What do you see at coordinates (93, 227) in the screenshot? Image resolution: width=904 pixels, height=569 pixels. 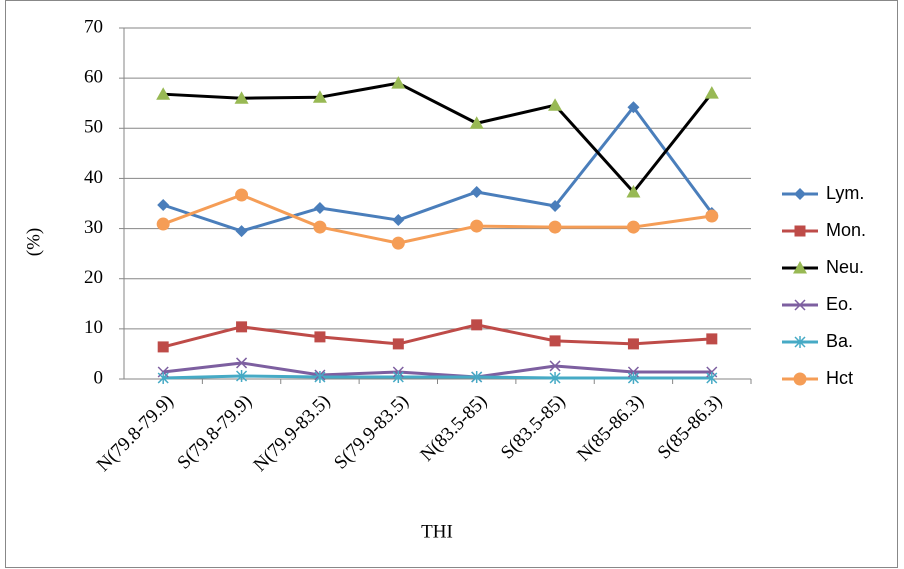 I see `y-tick-label: 30` at bounding box center [93, 227].